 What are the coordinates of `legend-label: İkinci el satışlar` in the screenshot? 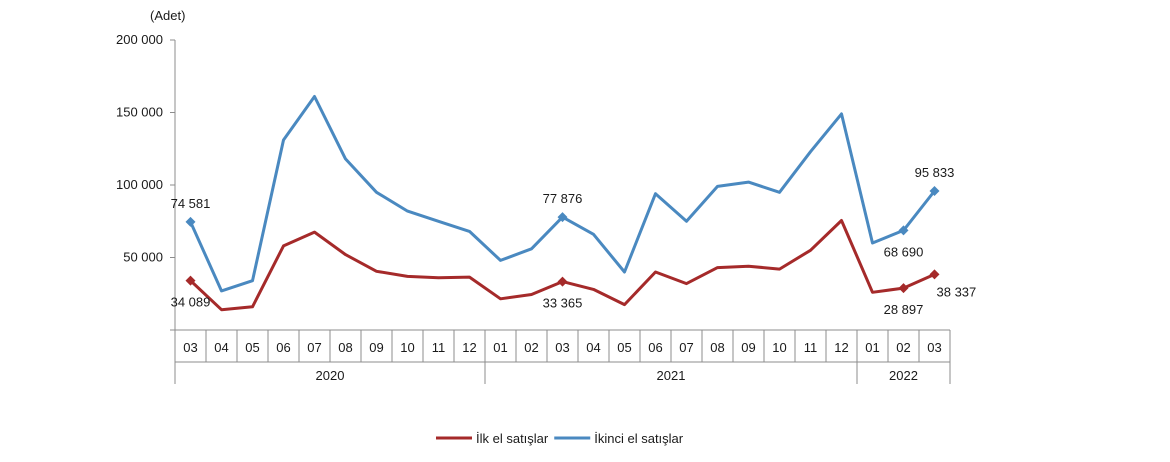 It's located at (639, 438).